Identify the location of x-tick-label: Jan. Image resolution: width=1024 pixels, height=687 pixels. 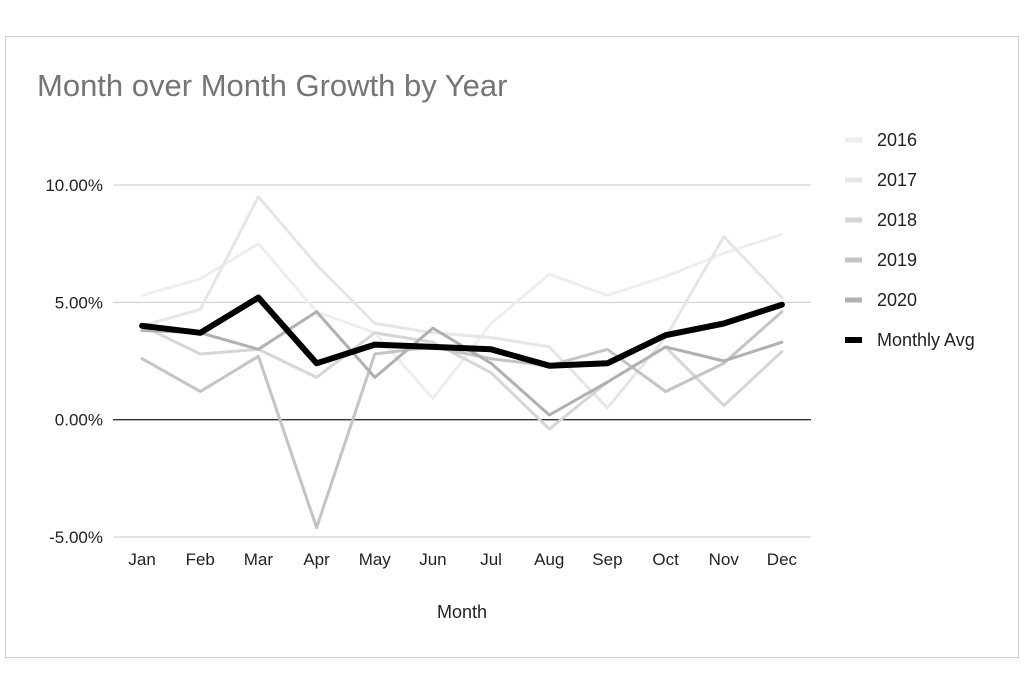
(141, 559).